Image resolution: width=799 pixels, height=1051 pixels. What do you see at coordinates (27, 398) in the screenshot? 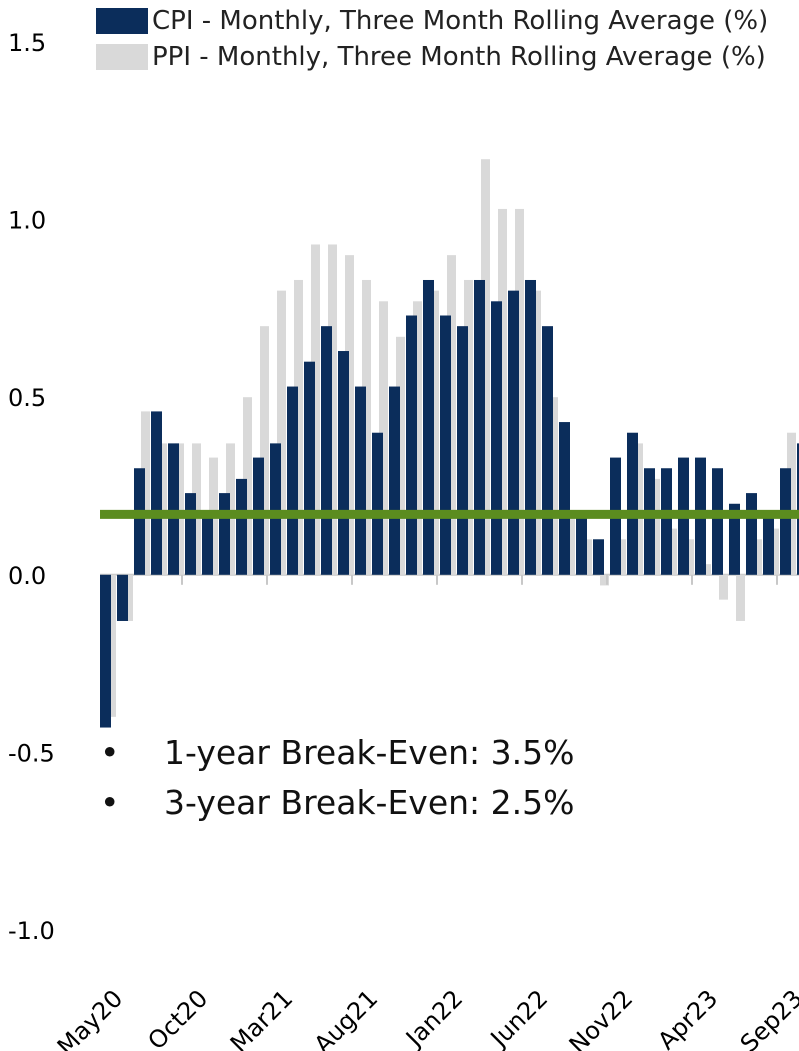
I see `y-tick-label: 0.5` at bounding box center [27, 398].